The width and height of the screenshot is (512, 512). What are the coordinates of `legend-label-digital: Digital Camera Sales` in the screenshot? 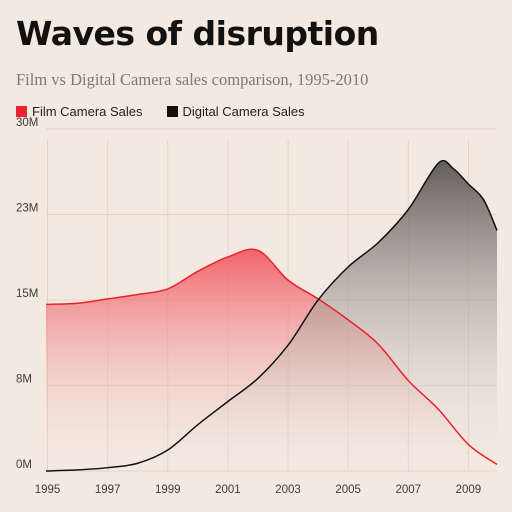 It's located at (243, 111).